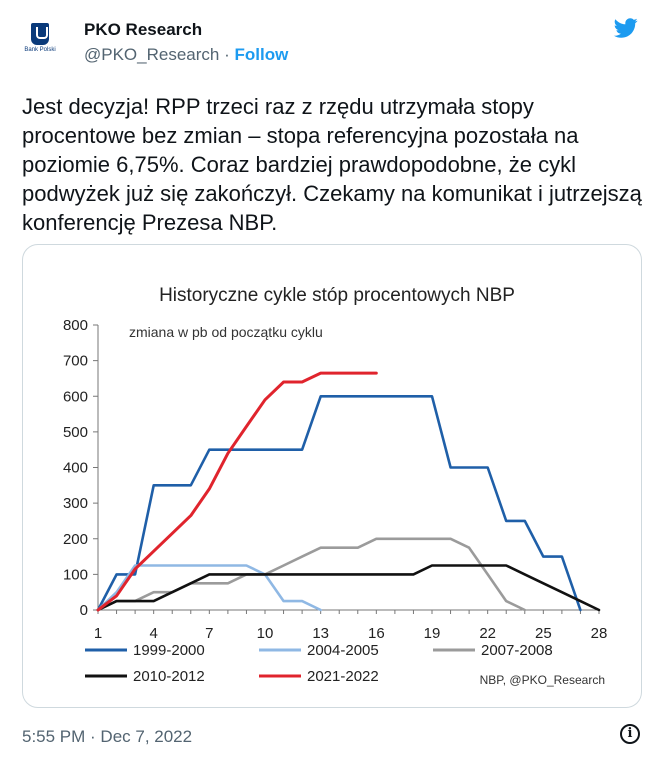 The height and width of the screenshot is (757, 658). What do you see at coordinates (209, 633) in the screenshot?
I see `x-tick-label: 7` at bounding box center [209, 633].